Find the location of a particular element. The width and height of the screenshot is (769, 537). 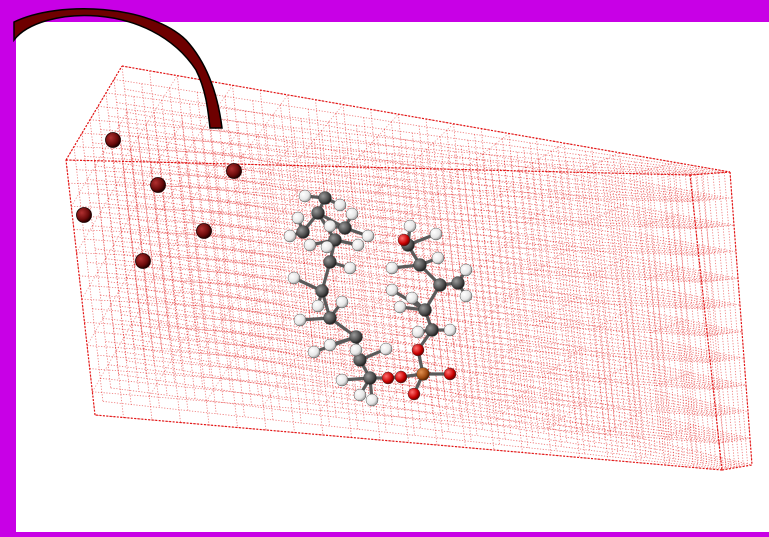

phosphorus-atom is located at coordinates (423, 374).